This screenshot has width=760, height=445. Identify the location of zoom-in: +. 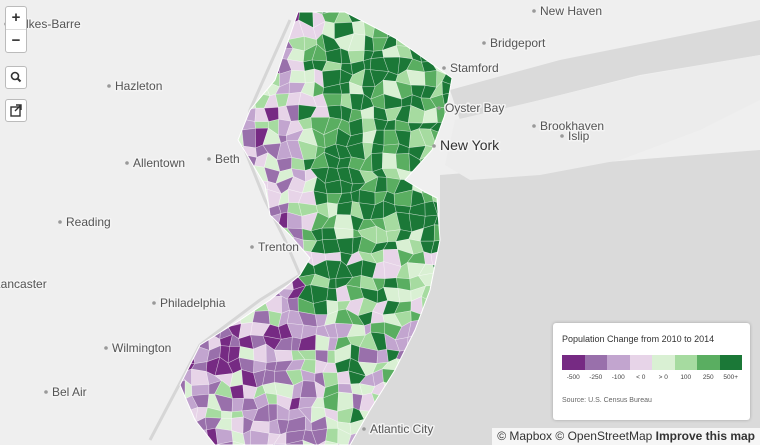
(16, 17).